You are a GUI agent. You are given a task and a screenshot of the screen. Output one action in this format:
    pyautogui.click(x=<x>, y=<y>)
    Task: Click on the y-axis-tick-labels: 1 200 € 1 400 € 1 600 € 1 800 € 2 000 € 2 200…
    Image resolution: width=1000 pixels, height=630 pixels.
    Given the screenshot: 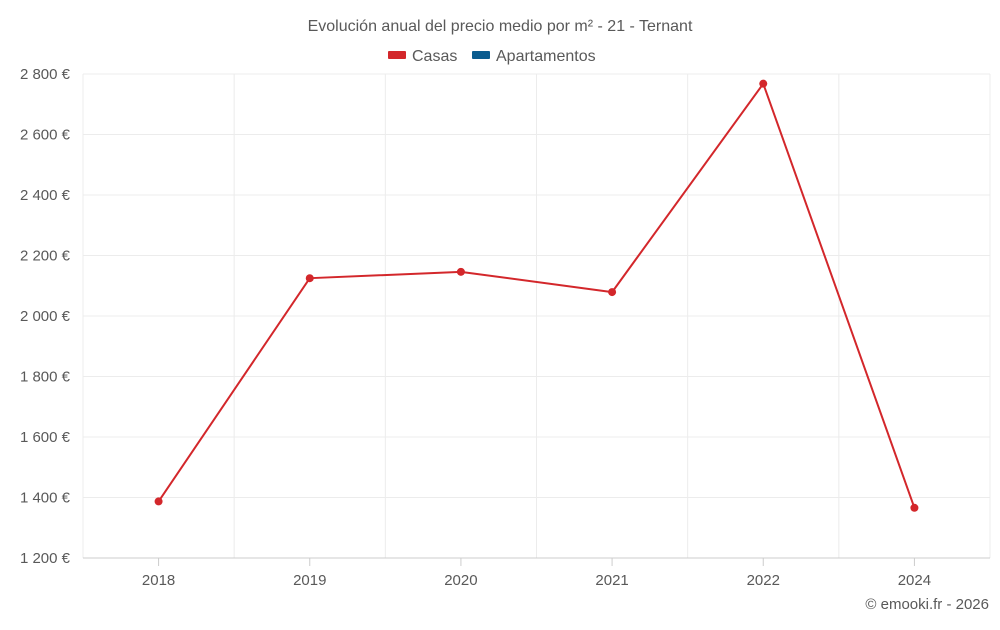 What is the action you would take?
    pyautogui.click(x=45, y=316)
    